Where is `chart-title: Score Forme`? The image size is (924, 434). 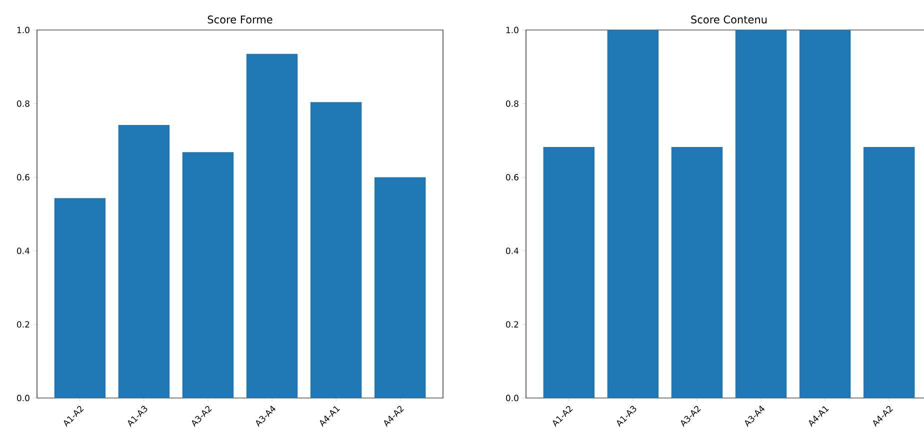 chart-title: Score Forme is located at coordinates (240, 20).